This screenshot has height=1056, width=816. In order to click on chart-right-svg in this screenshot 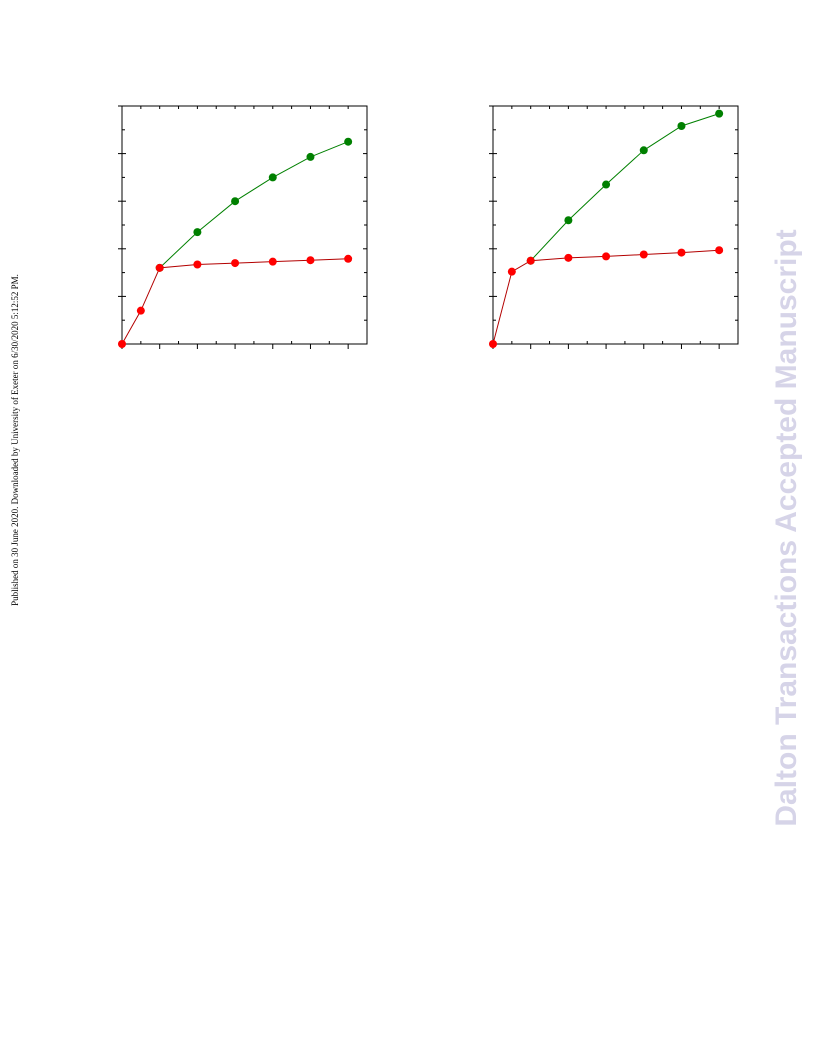, I will do `click(614, 227)`.